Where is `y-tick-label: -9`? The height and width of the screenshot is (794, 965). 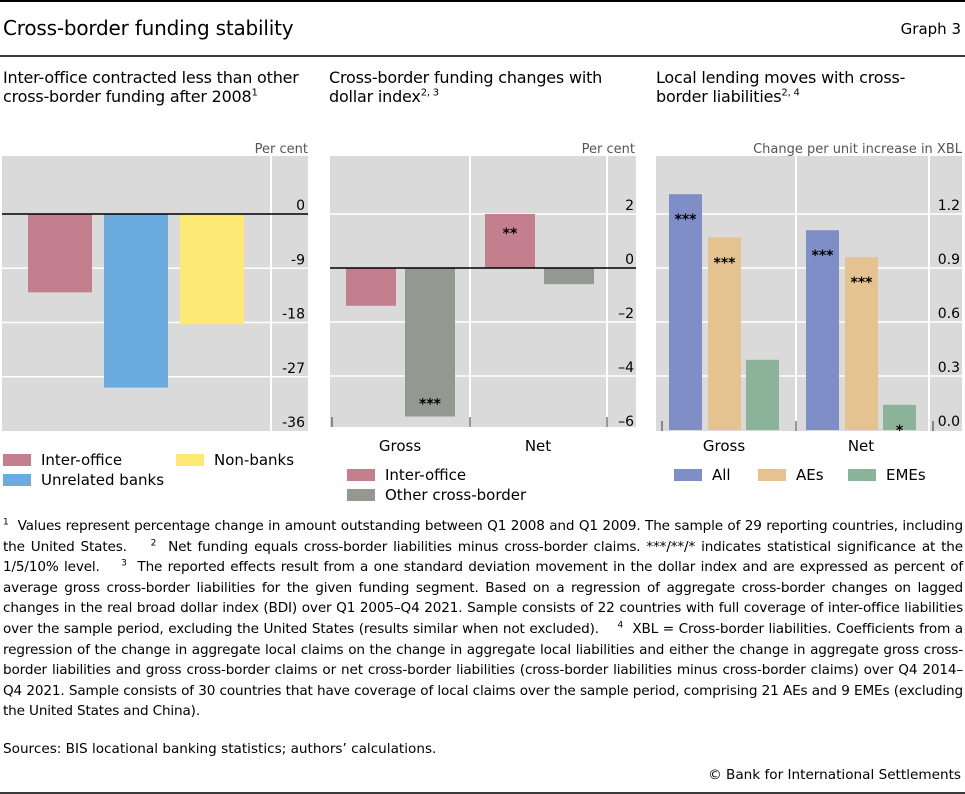
y-tick-label: -9 is located at coordinates (298, 260).